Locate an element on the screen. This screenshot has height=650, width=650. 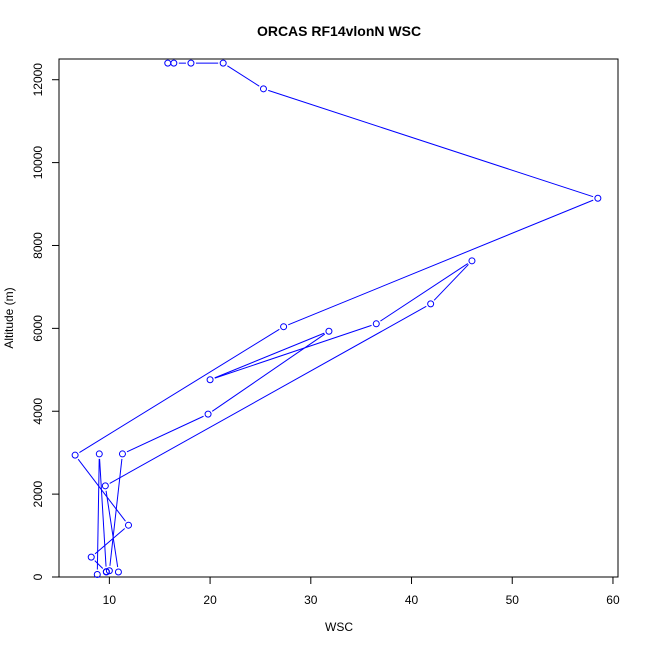
x-tick-label: 30 is located at coordinates (311, 600).